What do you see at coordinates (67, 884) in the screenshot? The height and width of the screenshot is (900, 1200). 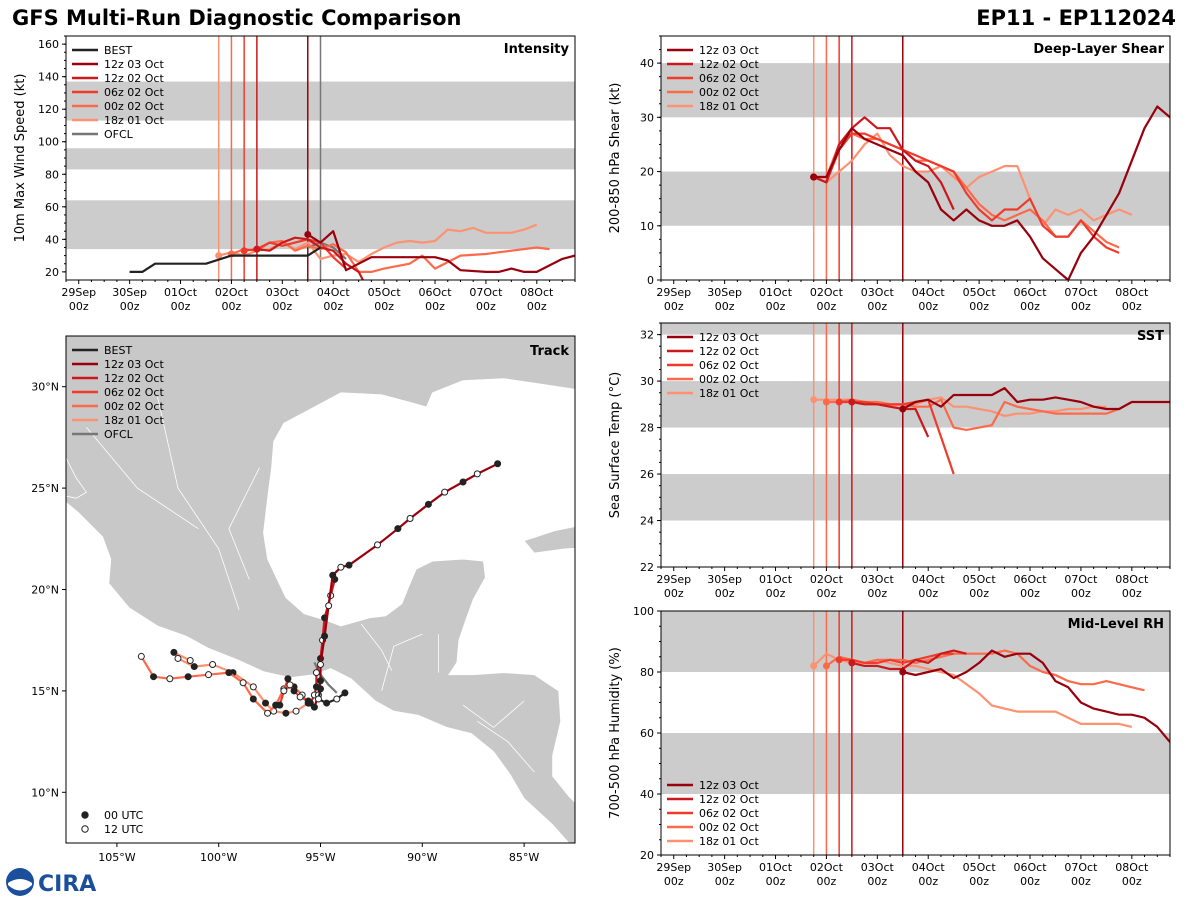 I see `cira-logo-text: CIRA` at bounding box center [67, 884].